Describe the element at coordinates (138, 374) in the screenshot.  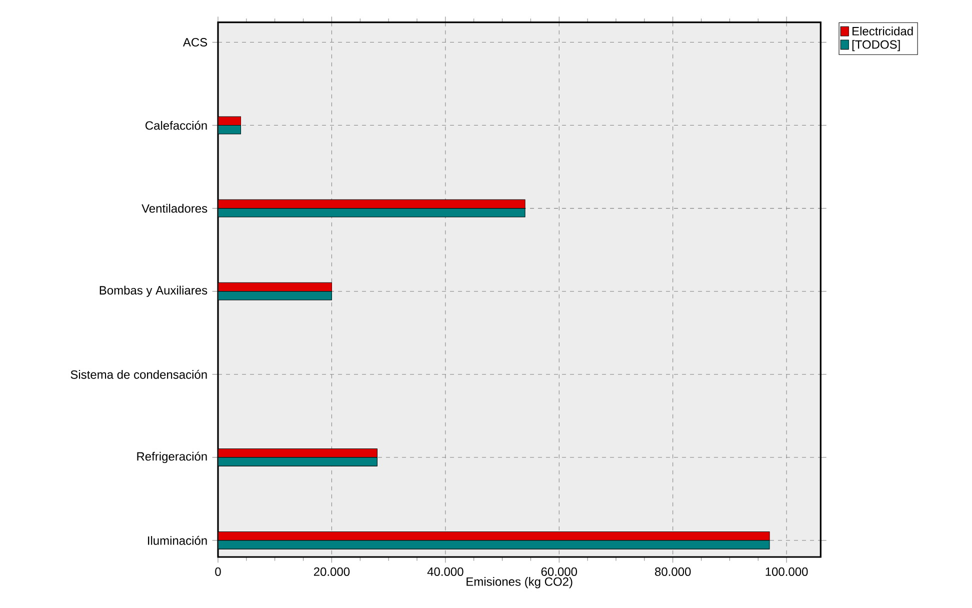
I see `y-tick-label: Sistema de condensación` at that location.